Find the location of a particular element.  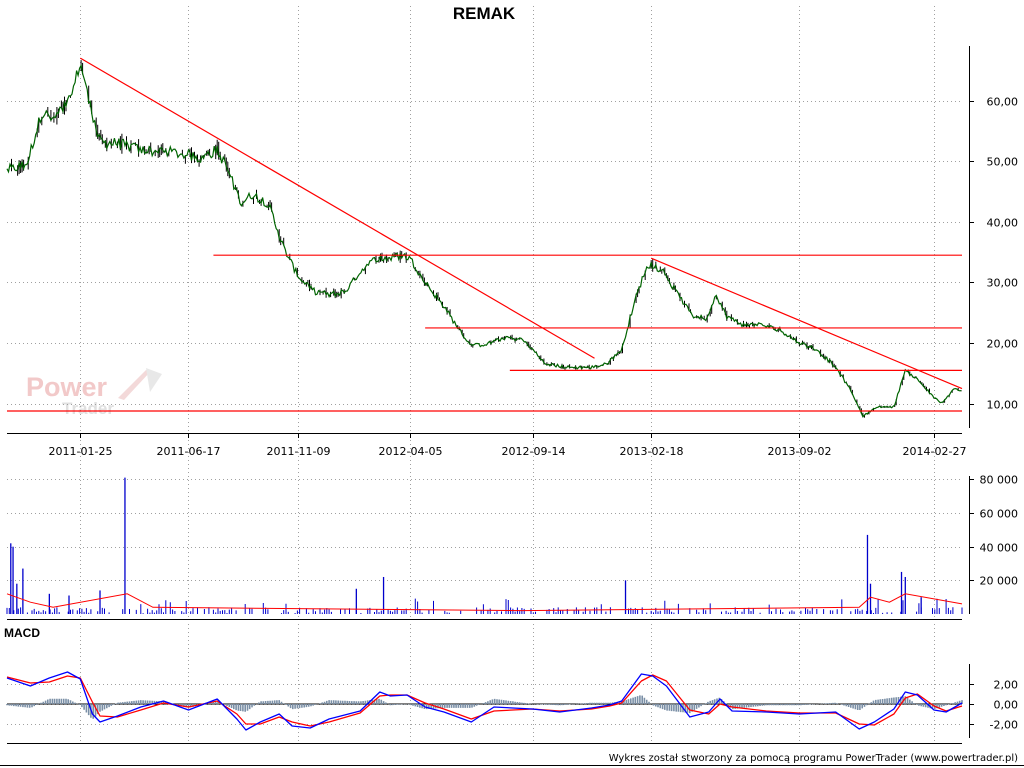

price-y-tick-label: 50,00 is located at coordinates (1003, 162).